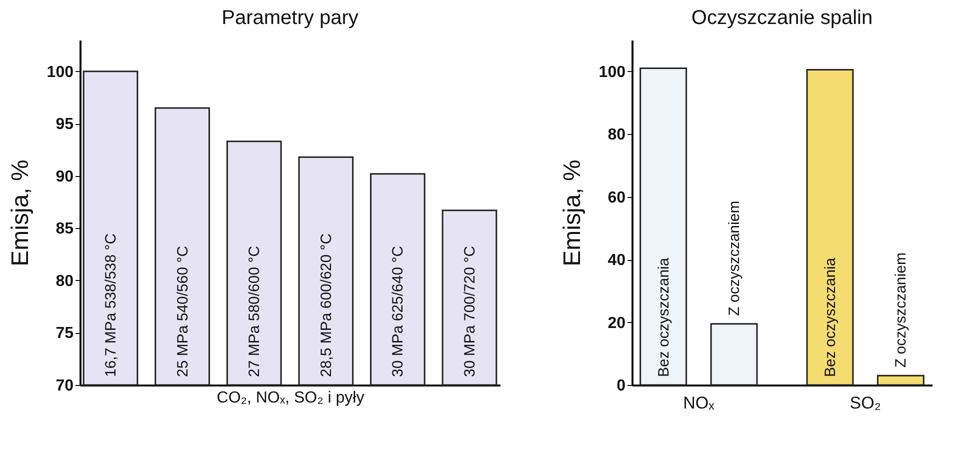 The height and width of the screenshot is (453, 970). I want to click on chart-title: Parametry pary, so click(290, 18).